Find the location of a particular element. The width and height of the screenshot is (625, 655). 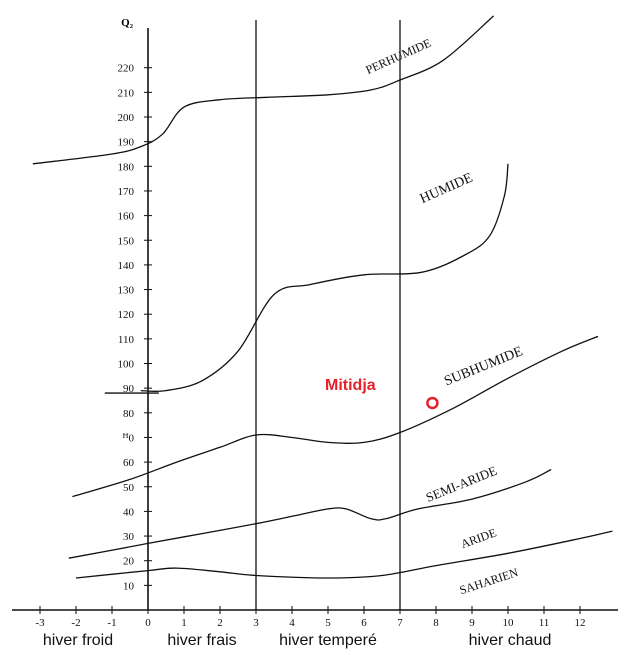

x-tick-label: 5 is located at coordinates (328, 623).